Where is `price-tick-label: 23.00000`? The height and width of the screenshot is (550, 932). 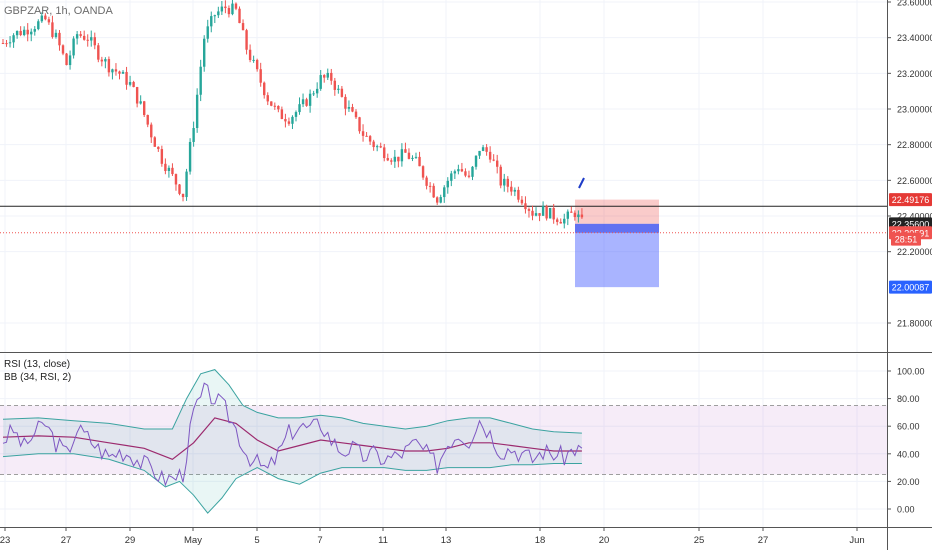
price-tick-label: 23.00000 is located at coordinates (914, 110).